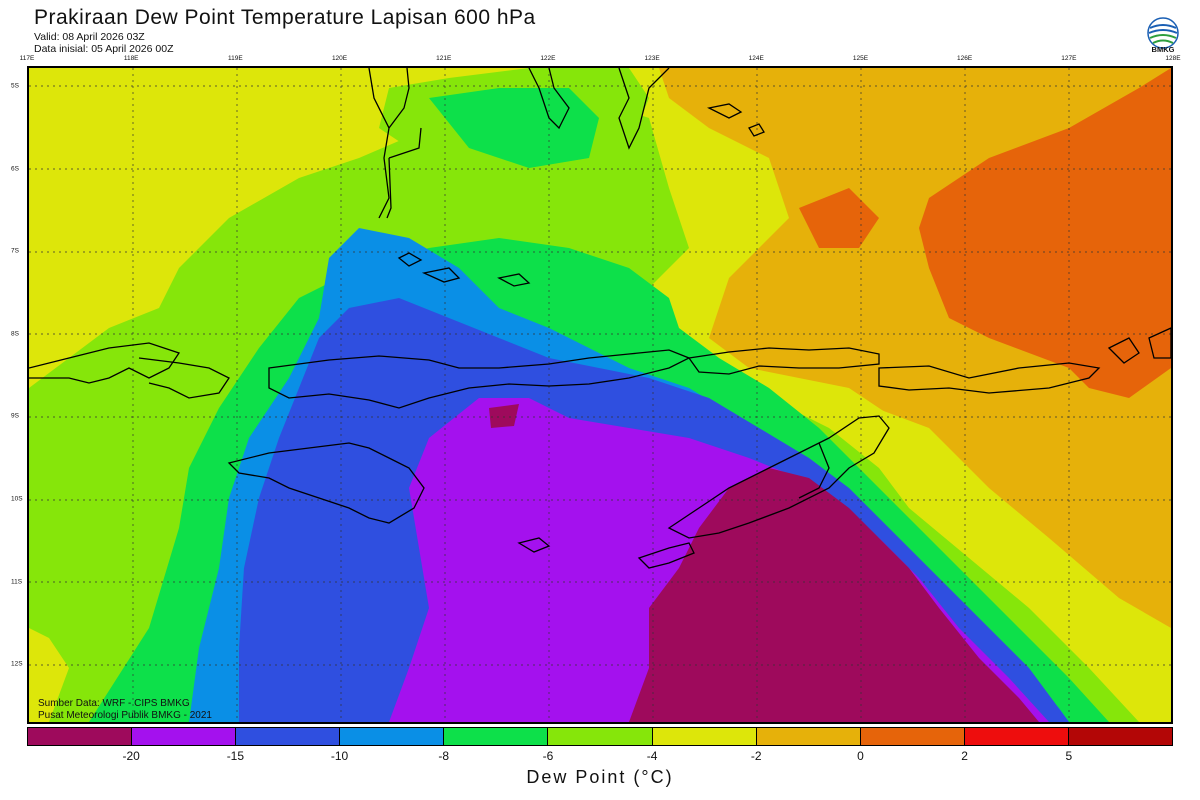 This screenshot has width=1200, height=800. What do you see at coordinates (105, 363) in the screenshot?
I see `sumbawa-coast` at bounding box center [105, 363].